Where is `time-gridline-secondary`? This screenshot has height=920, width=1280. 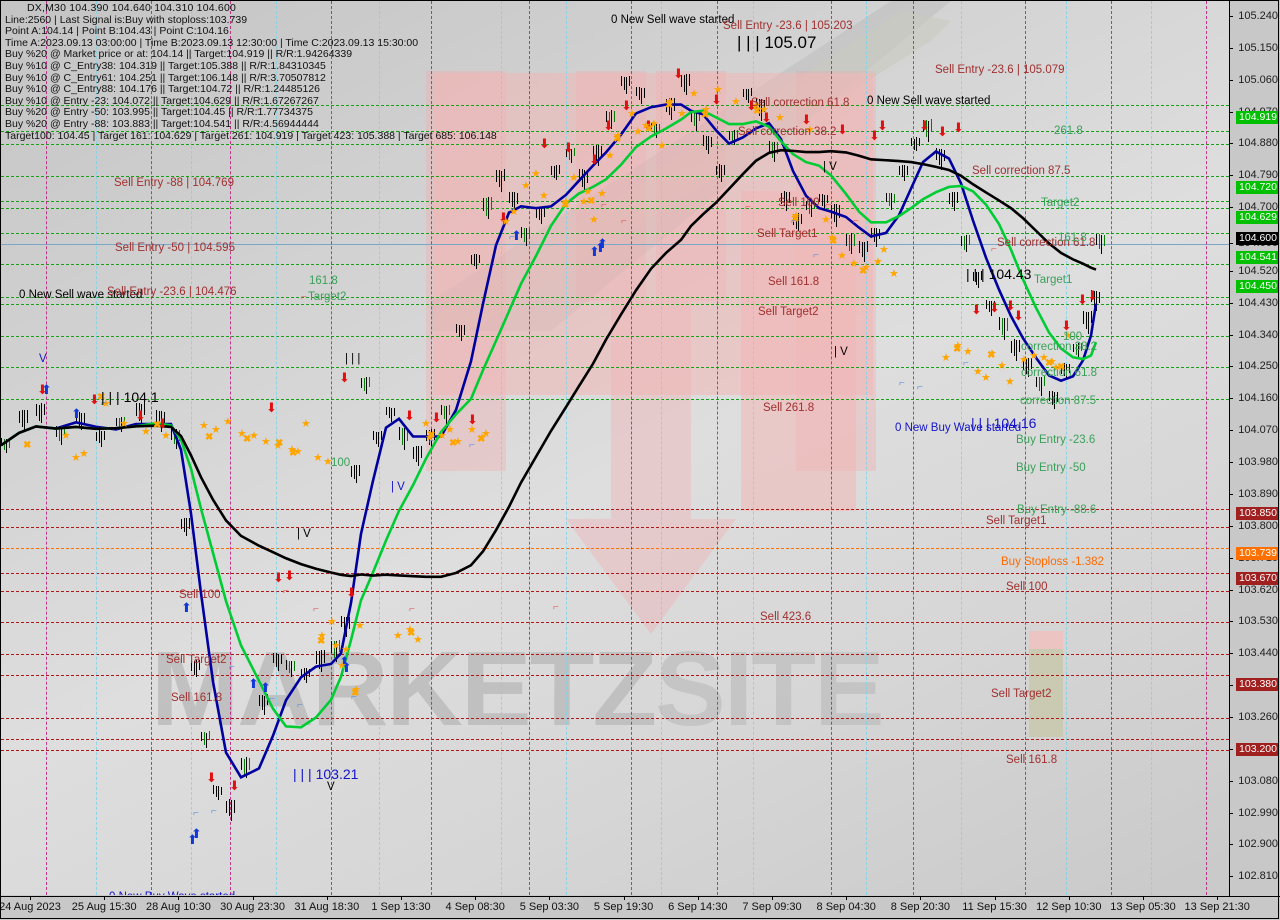
time-gridline-secondary is located at coordinates (866, 448).